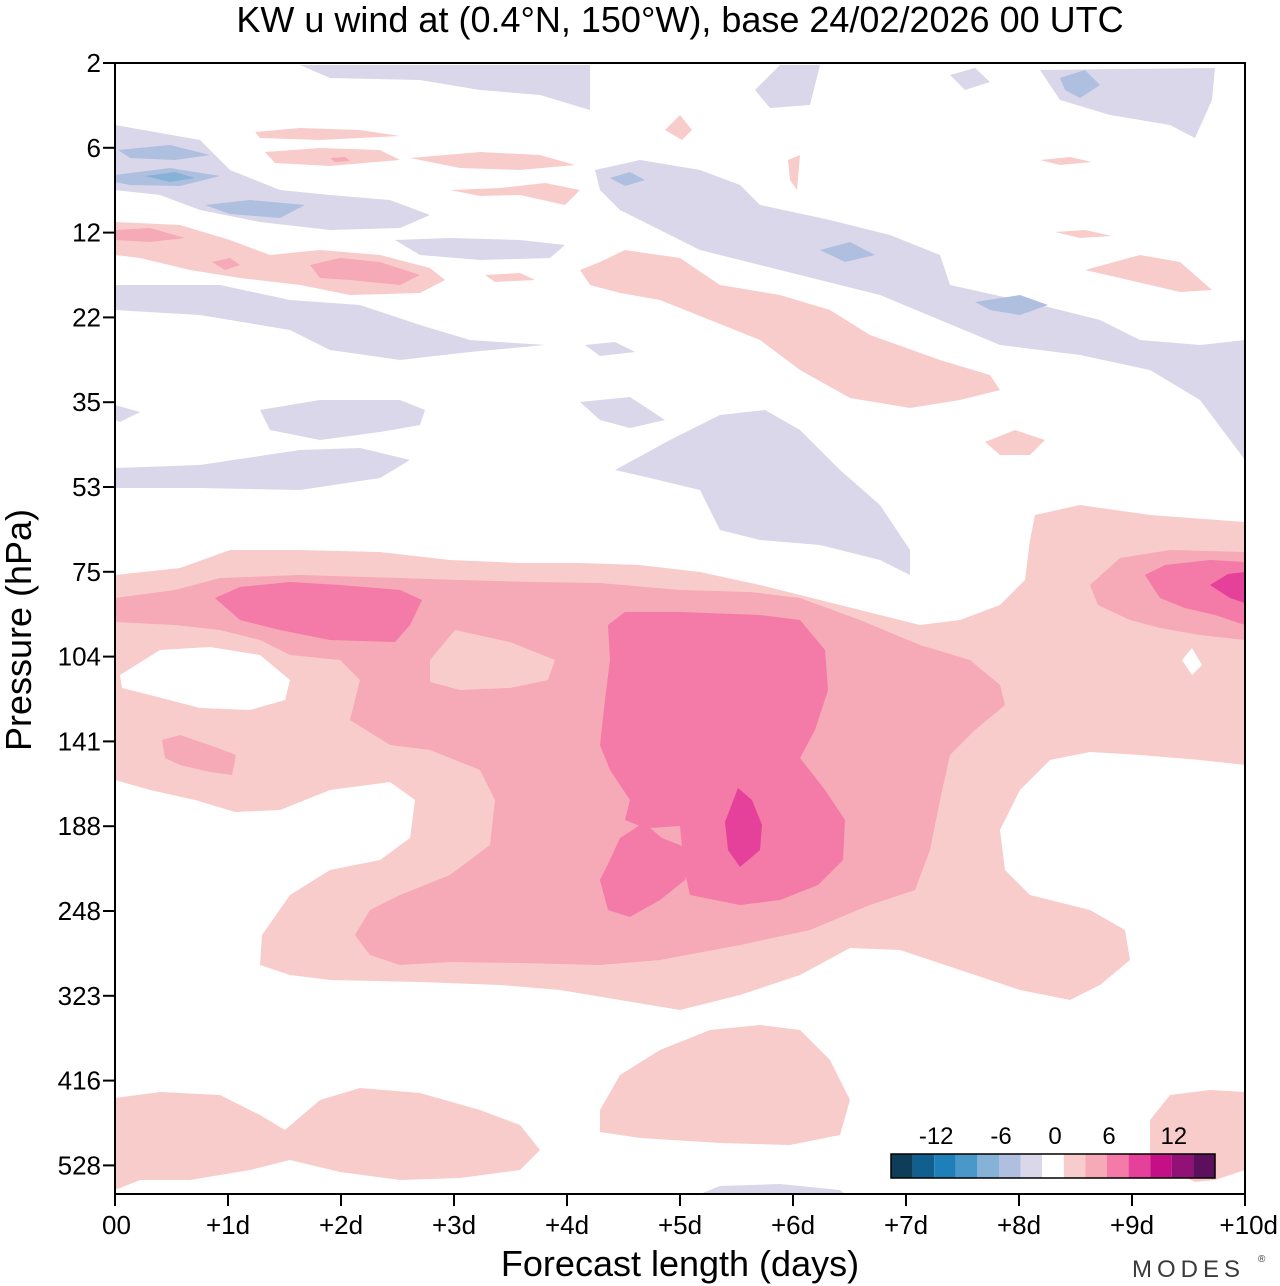 The width and height of the screenshot is (1280, 1286). What do you see at coordinates (936, 1136) in the screenshot?
I see `colorbar-label: -12` at bounding box center [936, 1136].